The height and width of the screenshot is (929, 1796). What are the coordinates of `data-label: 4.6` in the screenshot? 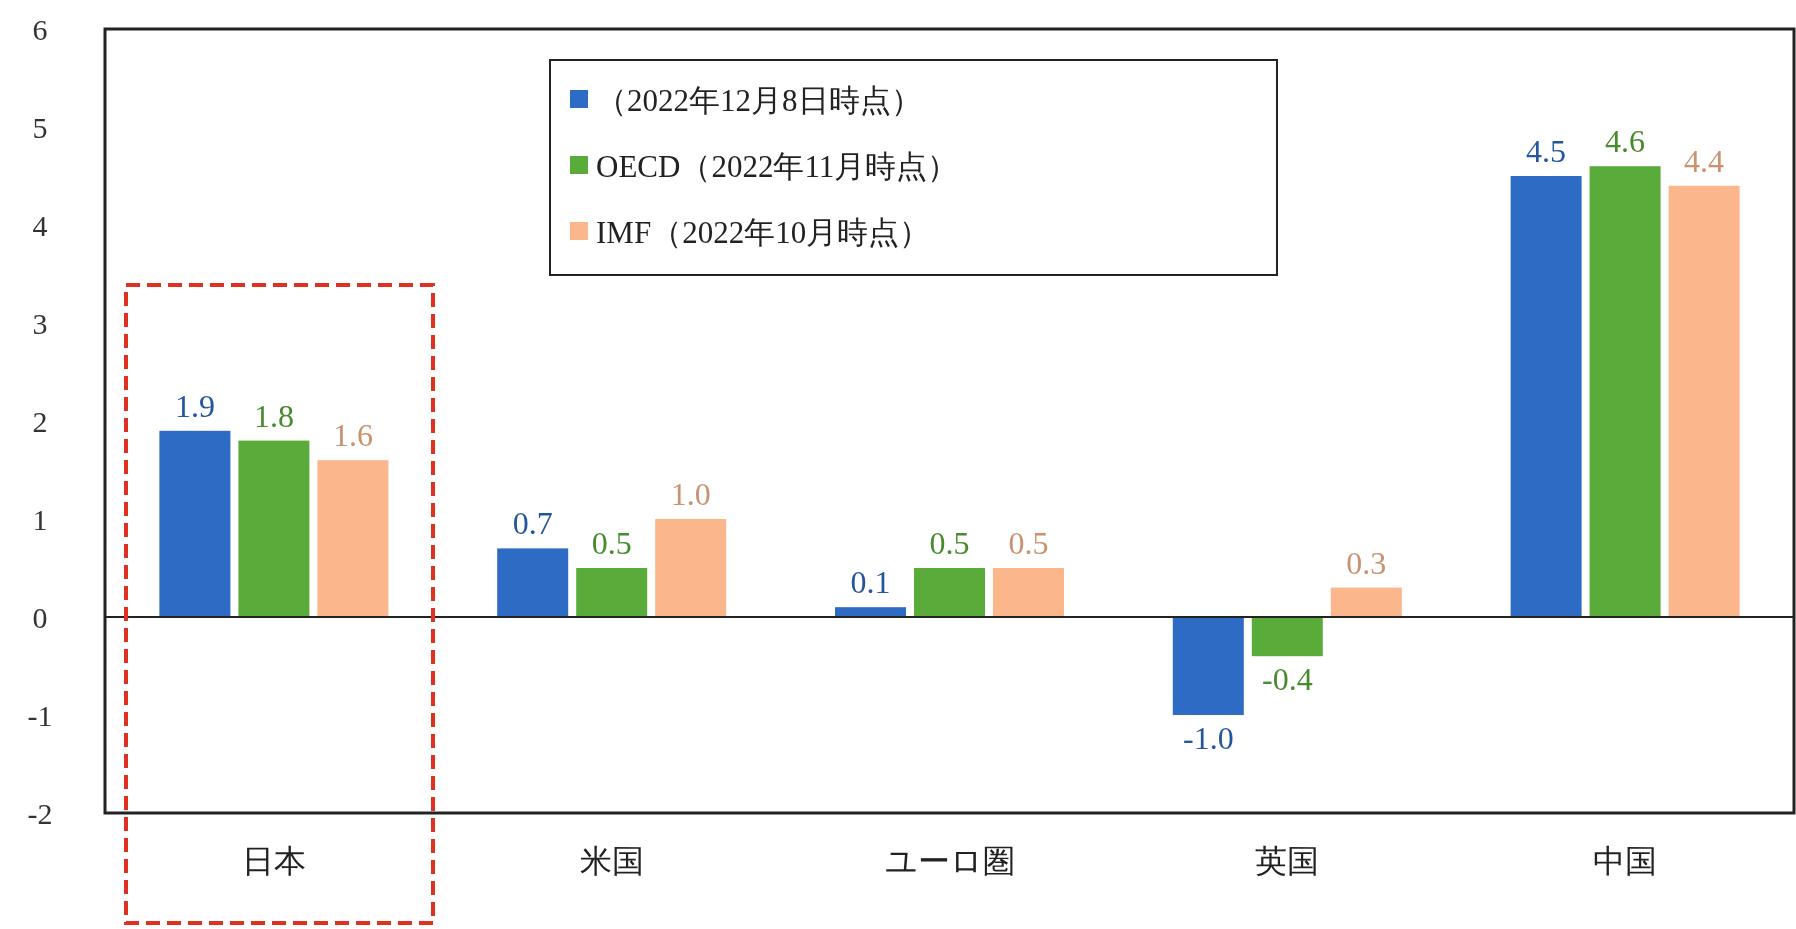 It's located at (1625, 141).